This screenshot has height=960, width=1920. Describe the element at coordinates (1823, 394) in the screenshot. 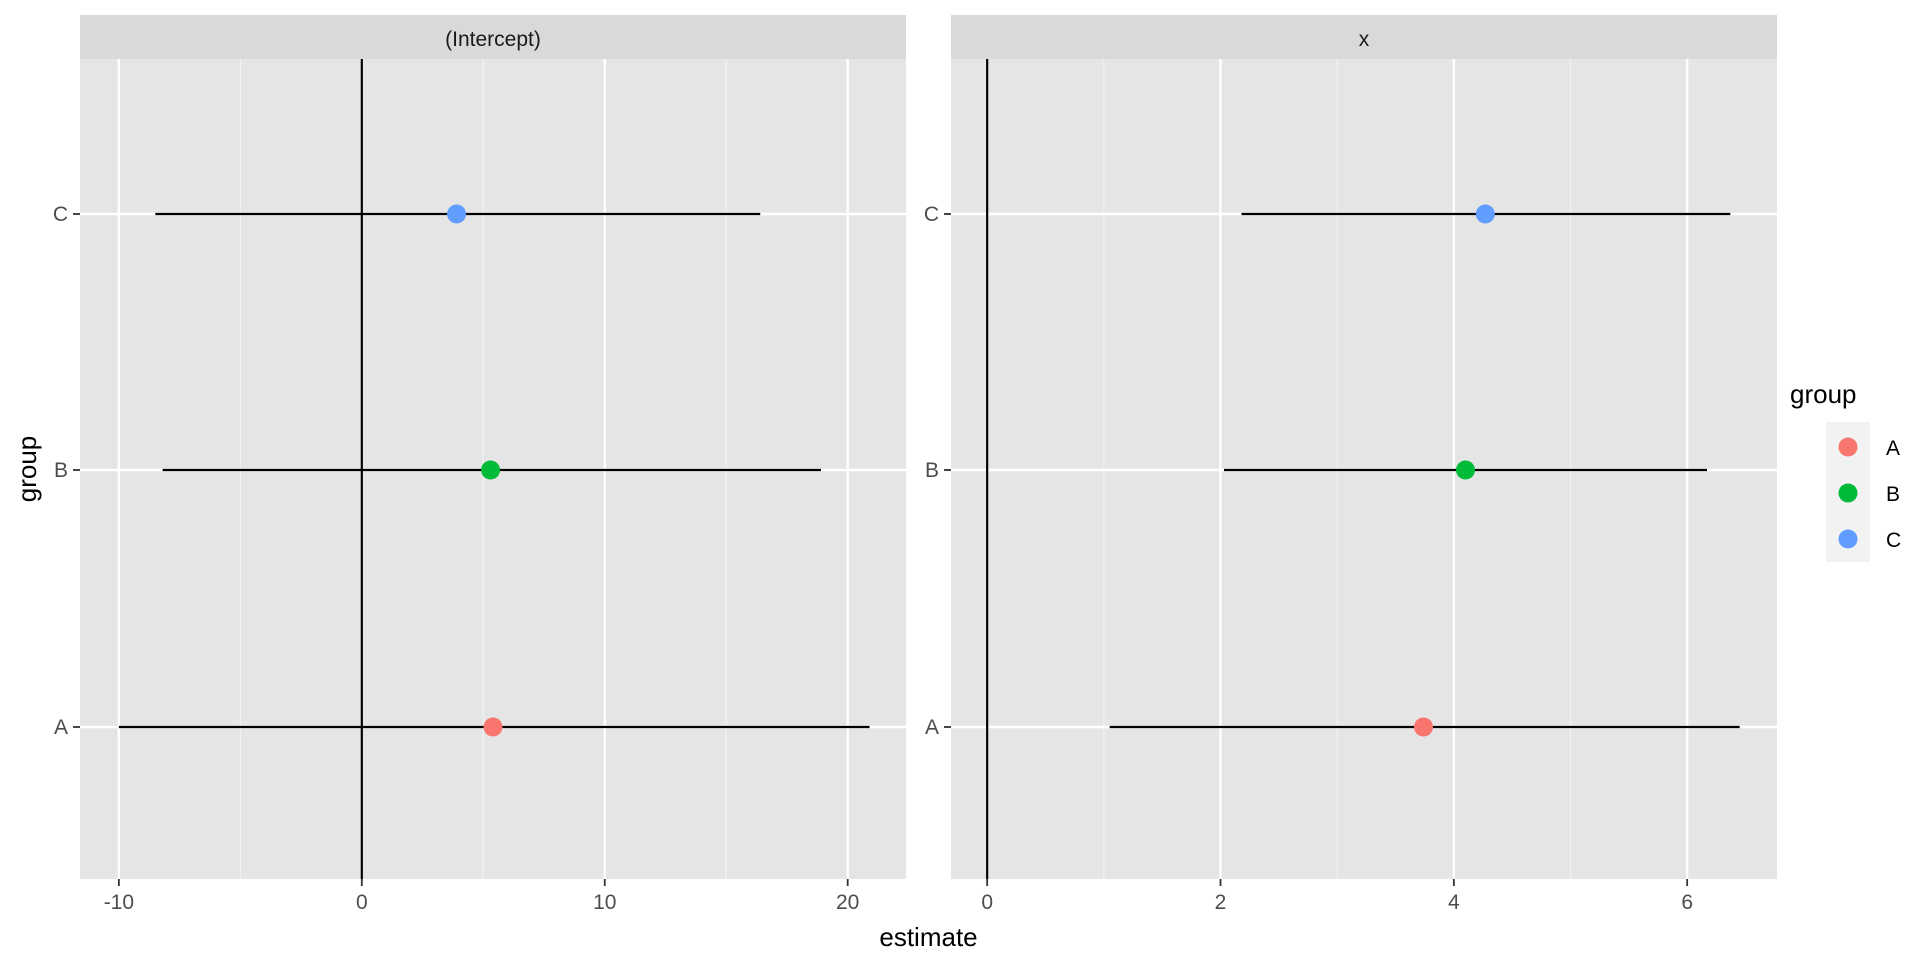

I see `legend-title: group` at that location.